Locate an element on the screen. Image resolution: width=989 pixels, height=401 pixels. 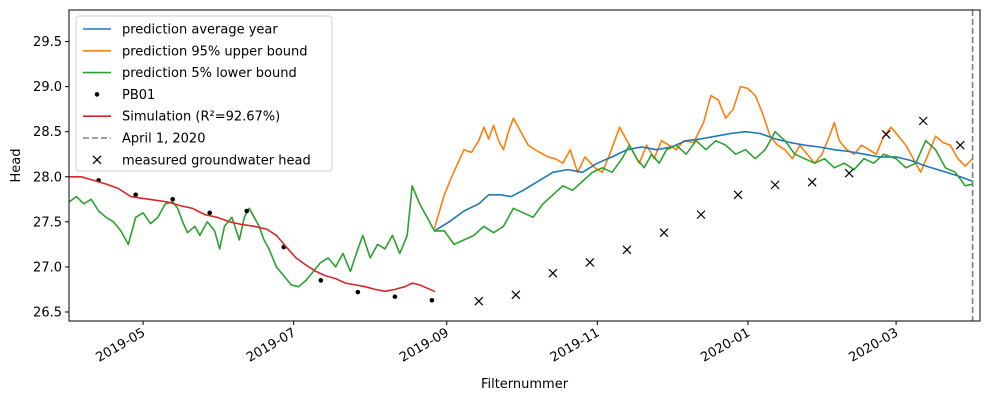
legend-label-measured: measured groundwater head is located at coordinates (216, 160).